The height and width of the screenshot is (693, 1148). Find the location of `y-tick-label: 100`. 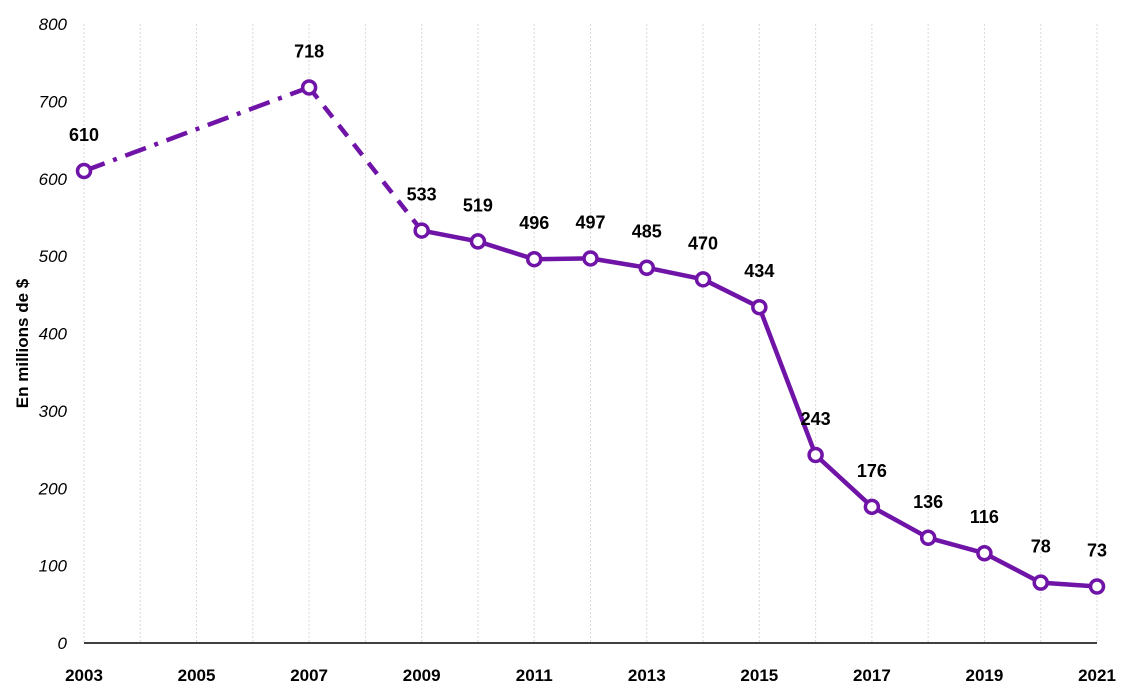

y-tick-label: 100 is located at coordinates (53, 566).